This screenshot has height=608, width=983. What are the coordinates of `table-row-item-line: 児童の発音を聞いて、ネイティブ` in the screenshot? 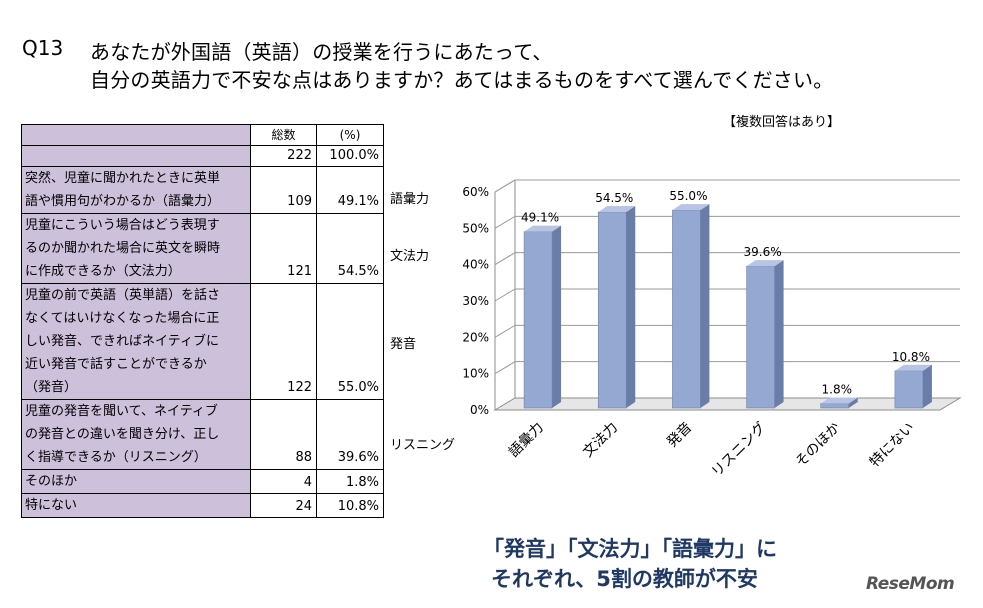 It's located at (121, 411).